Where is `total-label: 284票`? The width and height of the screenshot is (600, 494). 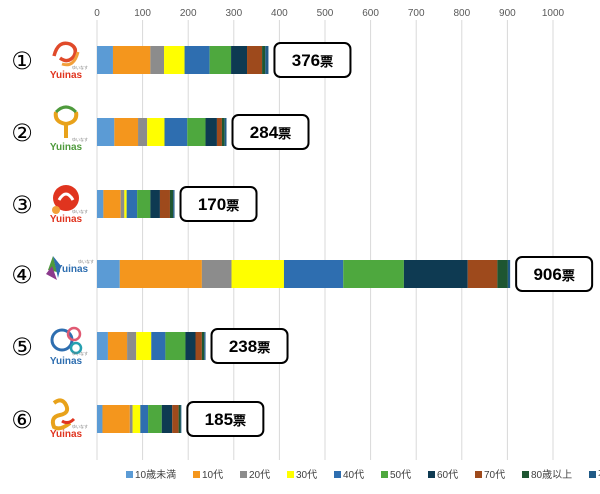 total-label: 284票 is located at coordinates (270, 132).